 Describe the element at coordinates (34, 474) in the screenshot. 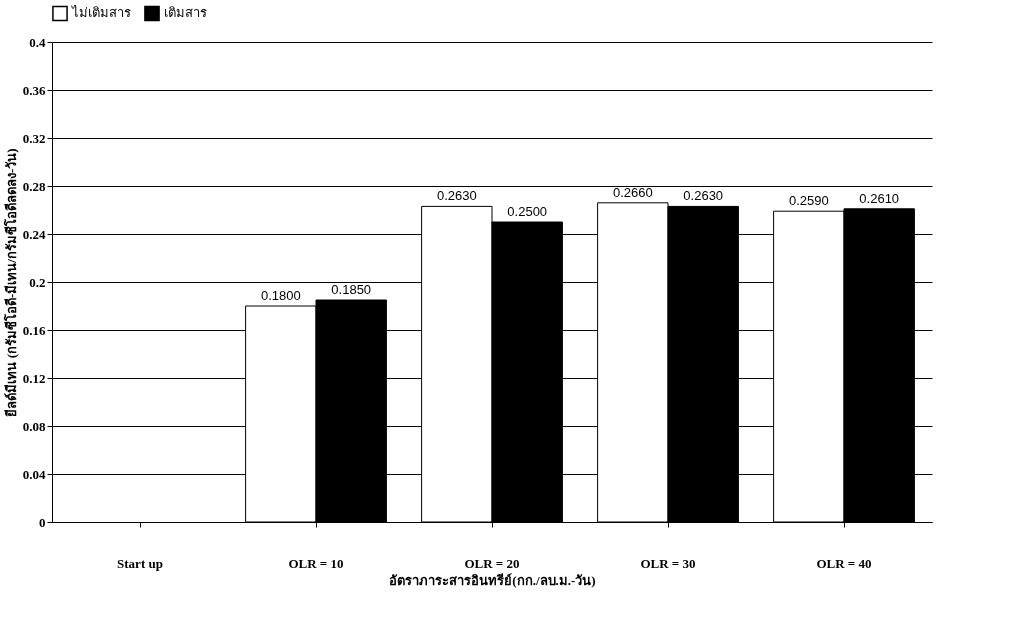

I see `y-tick-label: 0.04` at that location.